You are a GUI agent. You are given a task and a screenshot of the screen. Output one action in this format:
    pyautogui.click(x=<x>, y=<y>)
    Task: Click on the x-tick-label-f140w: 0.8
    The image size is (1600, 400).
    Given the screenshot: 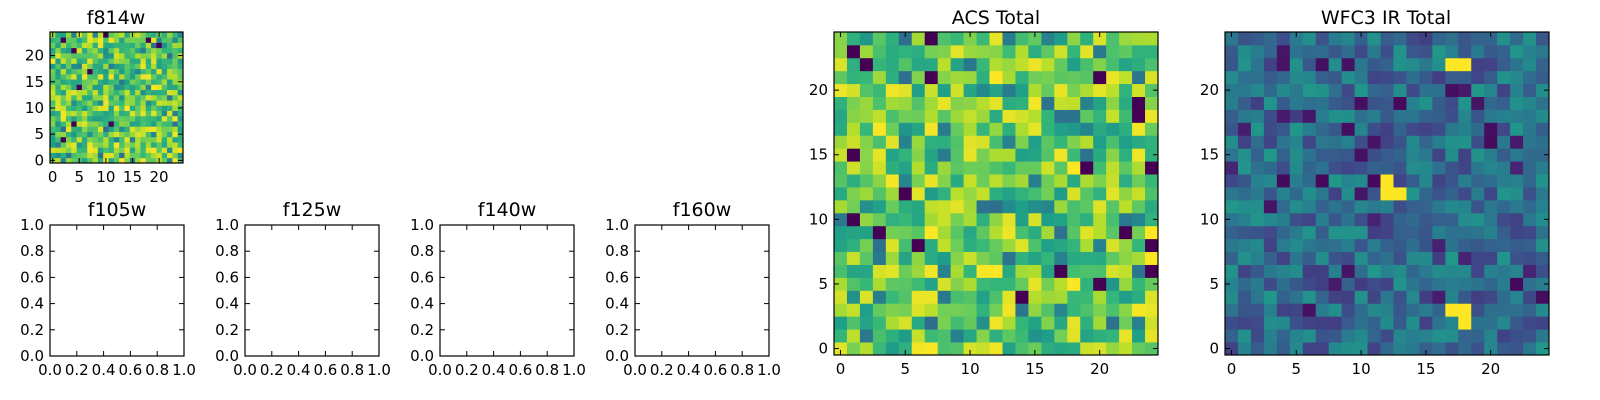 What is the action you would take?
    pyautogui.click(x=547, y=370)
    